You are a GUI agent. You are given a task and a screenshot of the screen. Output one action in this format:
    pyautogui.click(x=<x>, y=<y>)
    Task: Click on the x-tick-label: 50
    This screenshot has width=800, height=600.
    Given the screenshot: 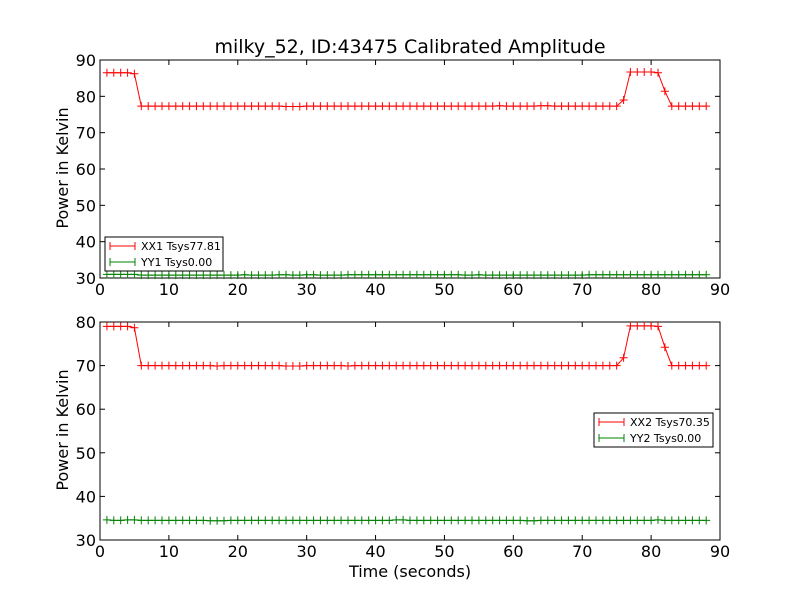 What is the action you would take?
    pyautogui.click(x=444, y=551)
    